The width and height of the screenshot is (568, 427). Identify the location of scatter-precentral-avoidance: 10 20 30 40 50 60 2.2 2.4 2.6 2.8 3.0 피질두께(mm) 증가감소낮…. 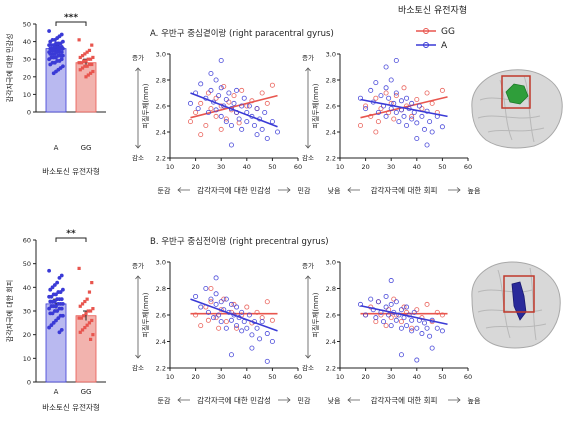
(391, 331).